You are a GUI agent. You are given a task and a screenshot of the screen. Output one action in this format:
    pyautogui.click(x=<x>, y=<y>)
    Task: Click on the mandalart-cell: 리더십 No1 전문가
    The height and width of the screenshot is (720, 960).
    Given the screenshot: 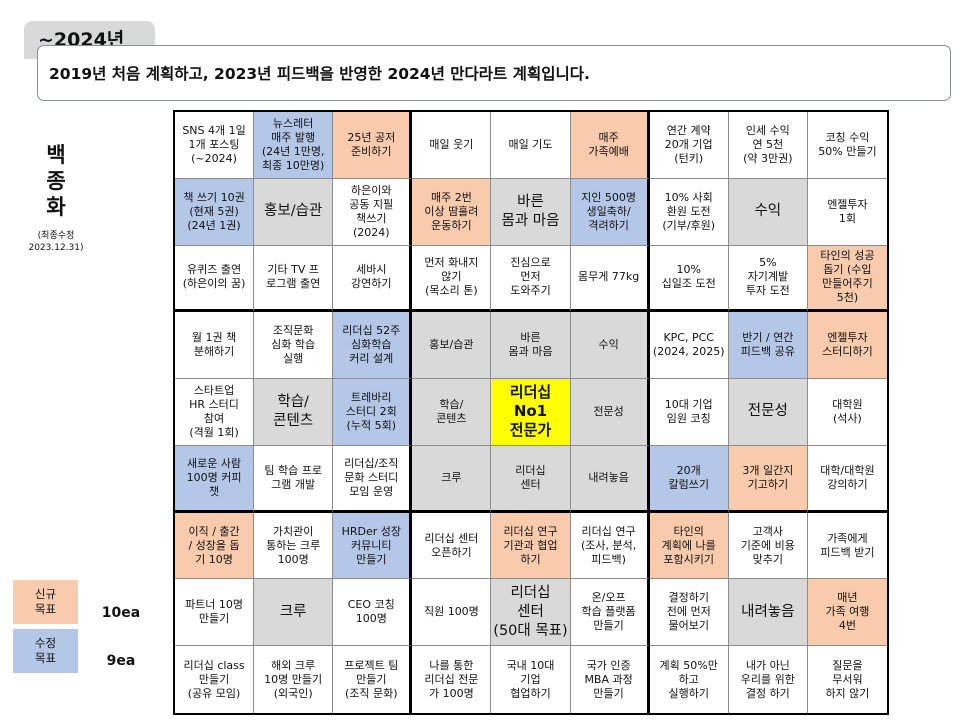 What is the action you would take?
    pyautogui.click(x=531, y=412)
    